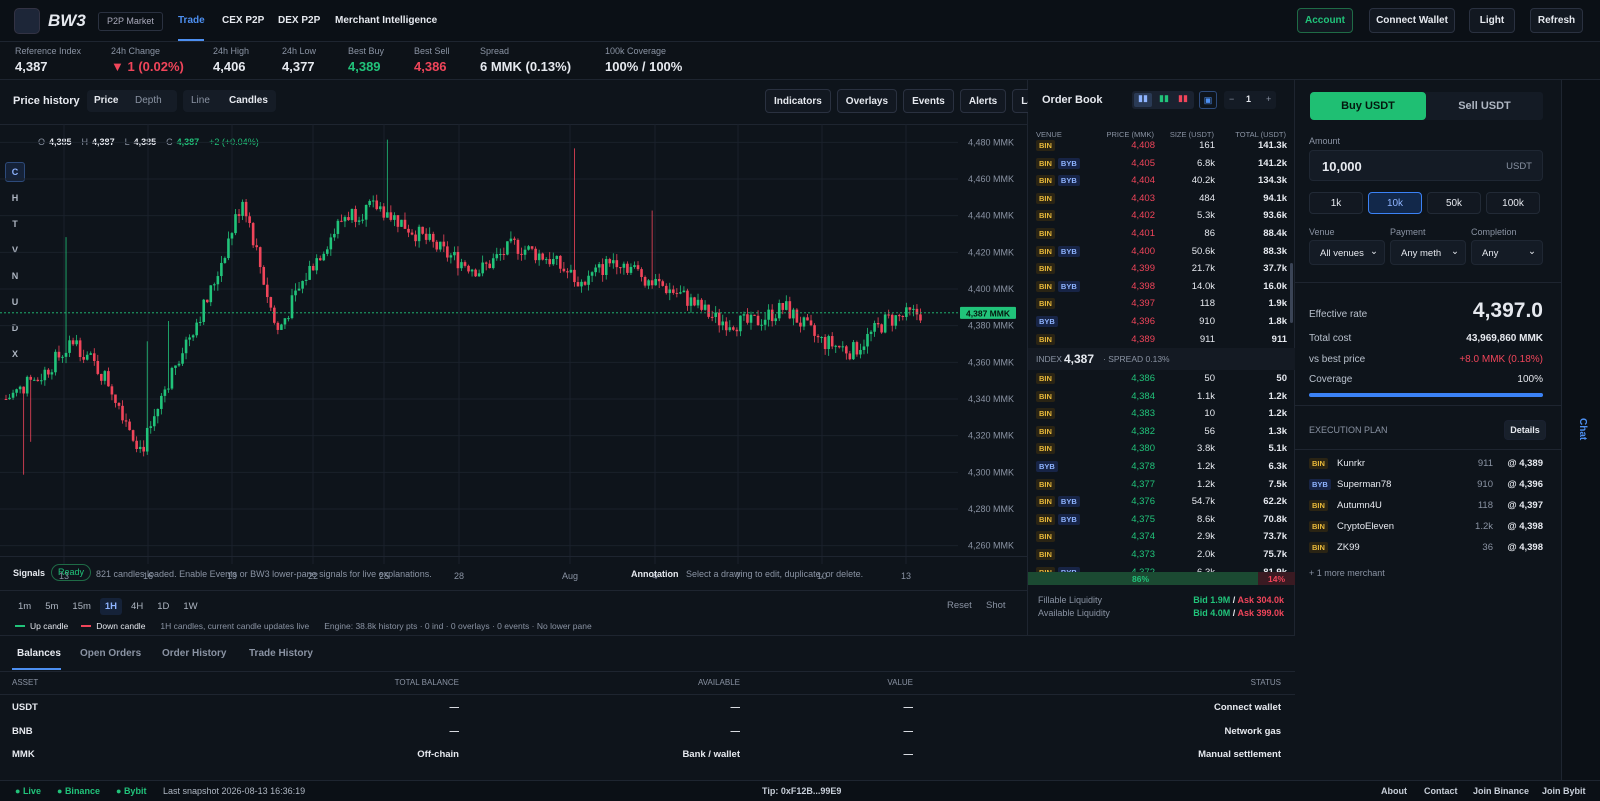 This screenshot has width=1600, height=801. Describe the element at coordinates (1325, 20) in the screenshot. I see `account-button: Account` at that location.